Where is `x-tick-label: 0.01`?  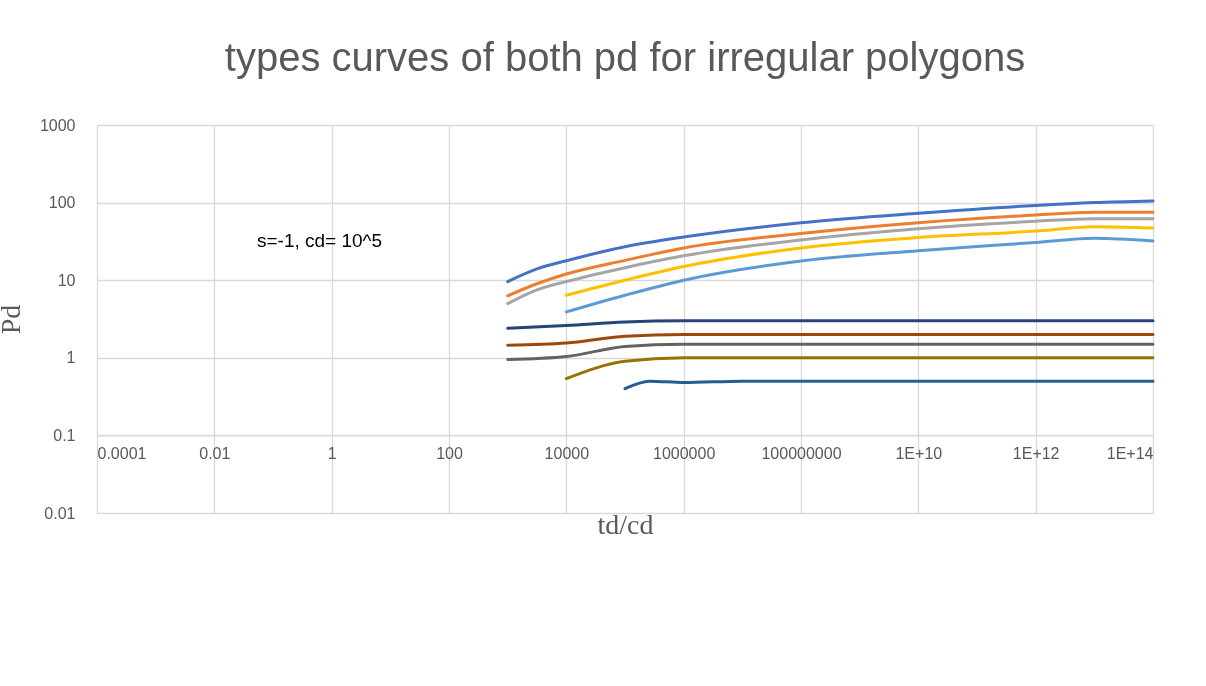 x-tick-label: 0.01 is located at coordinates (215, 453).